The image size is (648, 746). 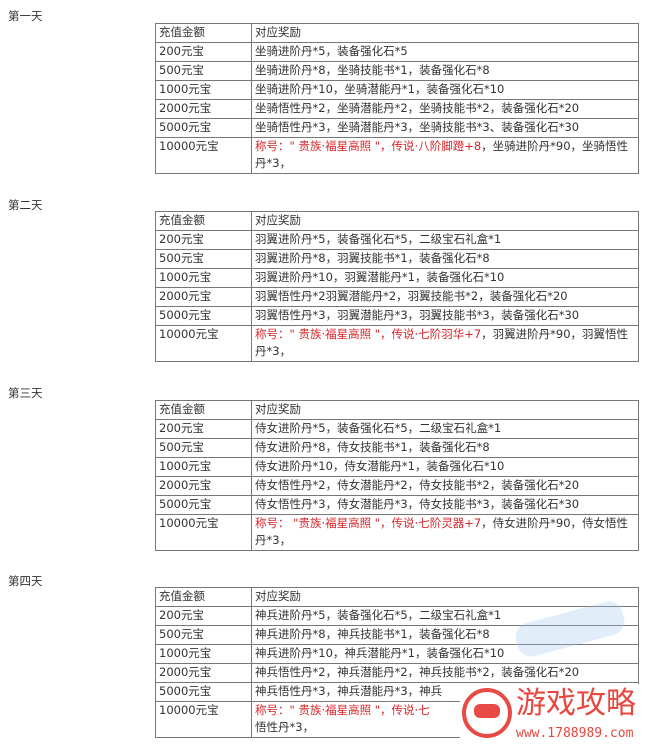 I want to click on gamepad-icon, so click(x=487, y=713).